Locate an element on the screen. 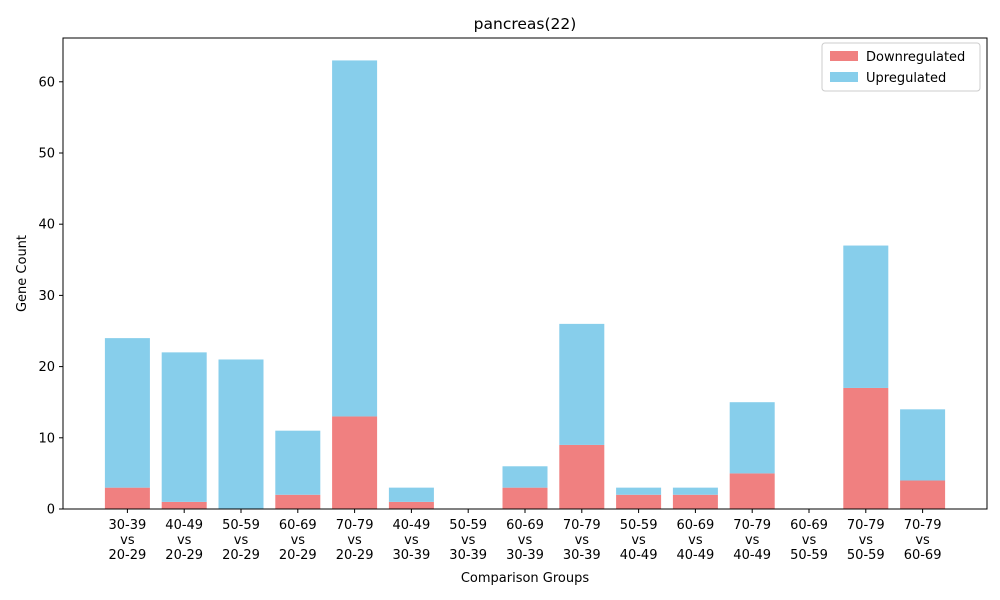  x-tick-label: 60-69 vs 50-59 is located at coordinates (809, 540).